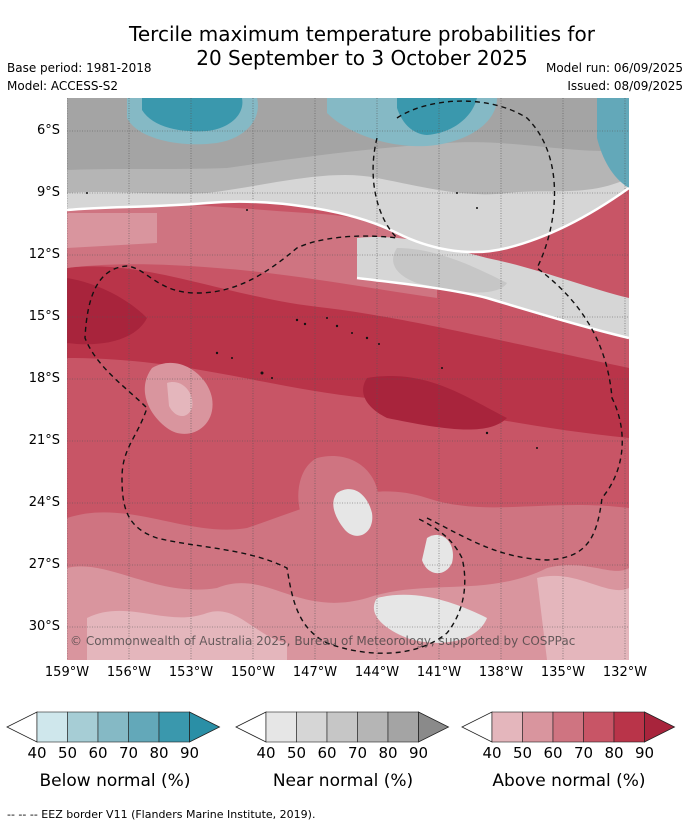 The image size is (690, 827). What do you see at coordinates (501, 672) in the screenshot?
I see `lon-label: 138°W` at bounding box center [501, 672].